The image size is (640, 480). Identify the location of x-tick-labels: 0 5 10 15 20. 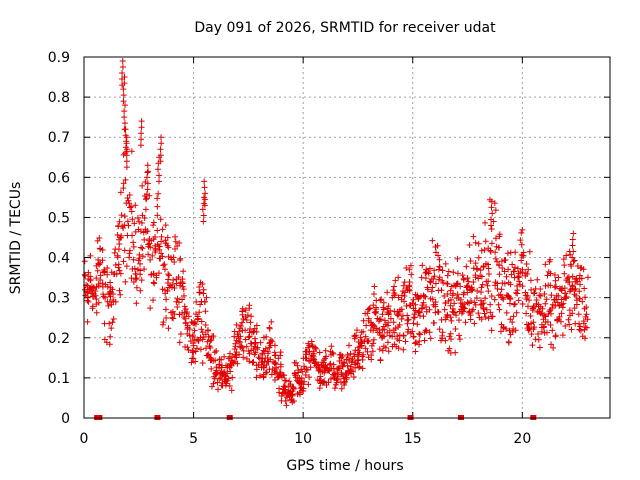
(306, 439).